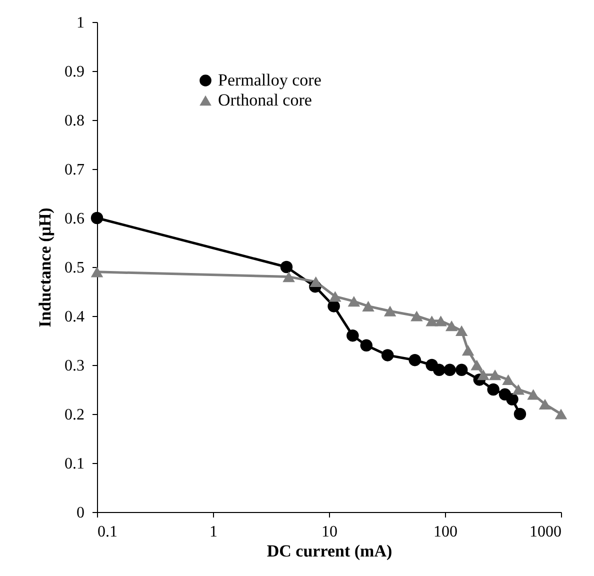  Describe the element at coordinates (74, 464) in the screenshot. I see `y-tick-label: 0.1` at that location.